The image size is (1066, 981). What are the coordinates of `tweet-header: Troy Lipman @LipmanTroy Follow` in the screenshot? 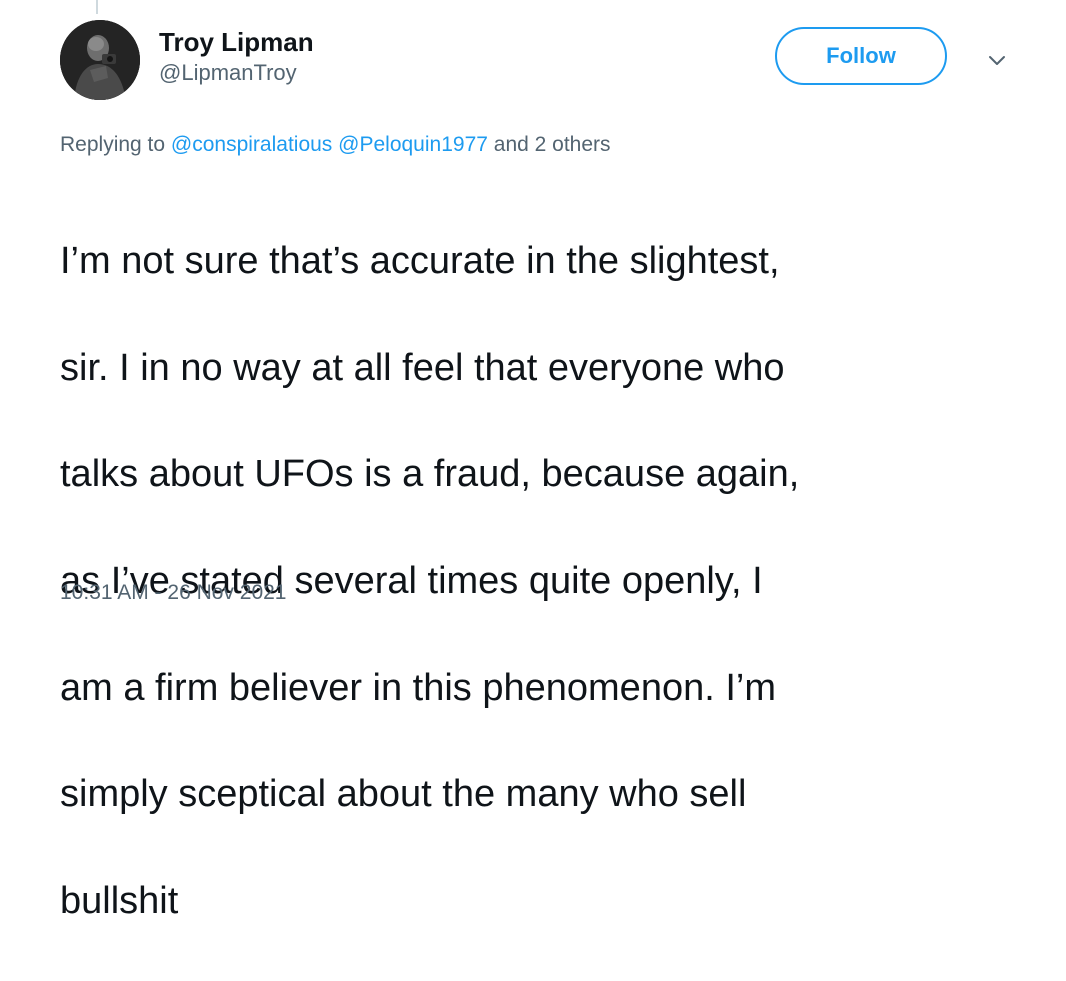 It's located at (540, 60).